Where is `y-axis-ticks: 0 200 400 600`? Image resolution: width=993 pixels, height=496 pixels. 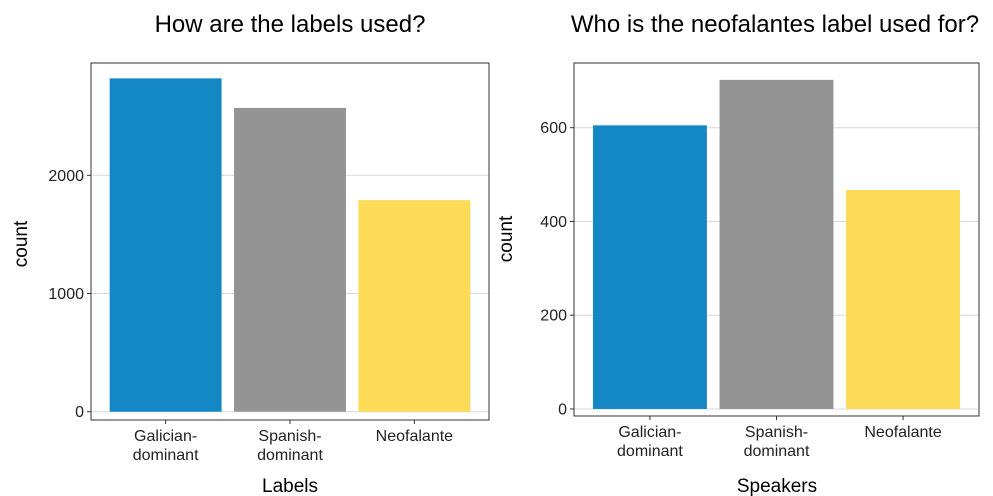
y-axis-ticks: 0 200 400 600 is located at coordinates (557, 269).